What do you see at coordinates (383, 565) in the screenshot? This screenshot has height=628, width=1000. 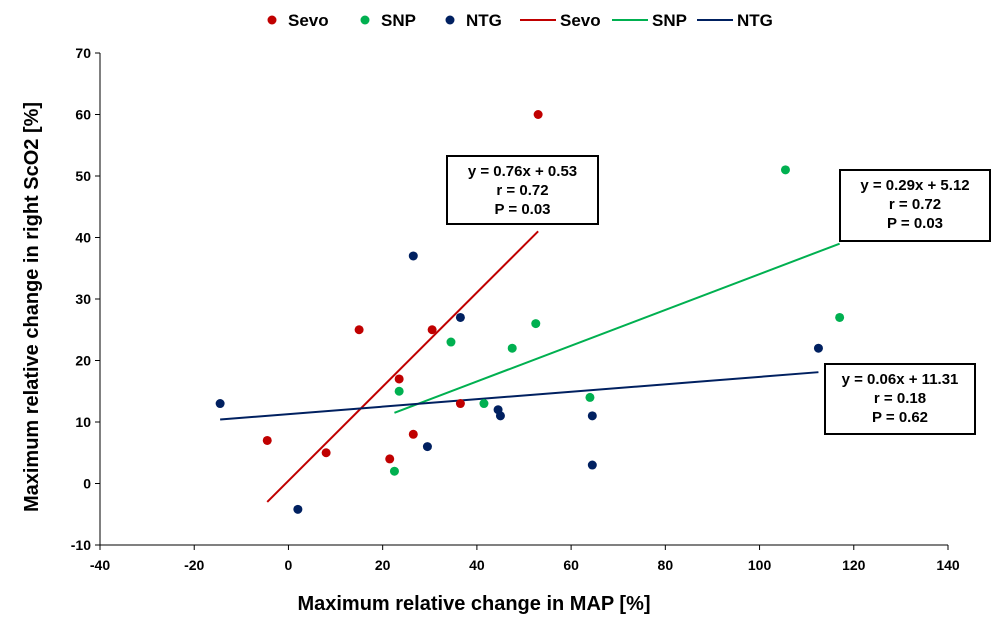 I see `x-tick-label: 20` at bounding box center [383, 565].